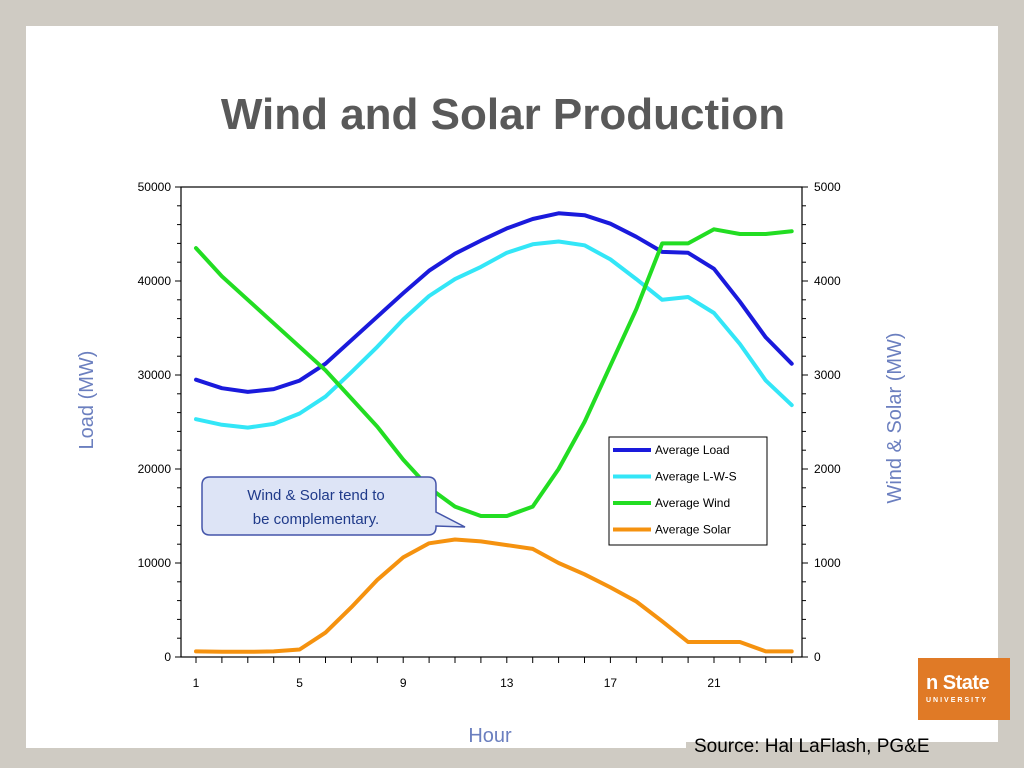 This screenshot has width=1024, height=768. Describe the element at coordinates (827, 281) in the screenshot. I see `y-right-tick-label: 4000` at that location.